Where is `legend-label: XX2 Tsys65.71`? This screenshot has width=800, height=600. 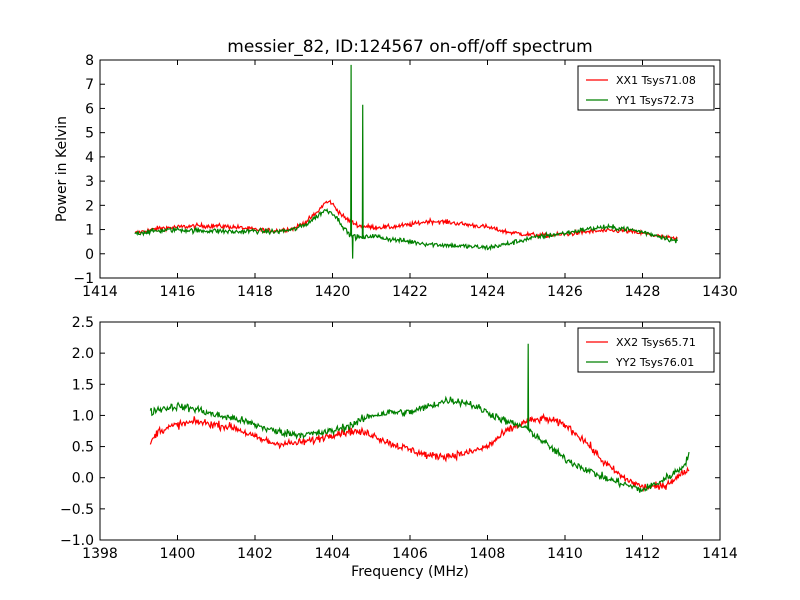
legend-label: XX2 Tsys65.71 is located at coordinates (656, 342).